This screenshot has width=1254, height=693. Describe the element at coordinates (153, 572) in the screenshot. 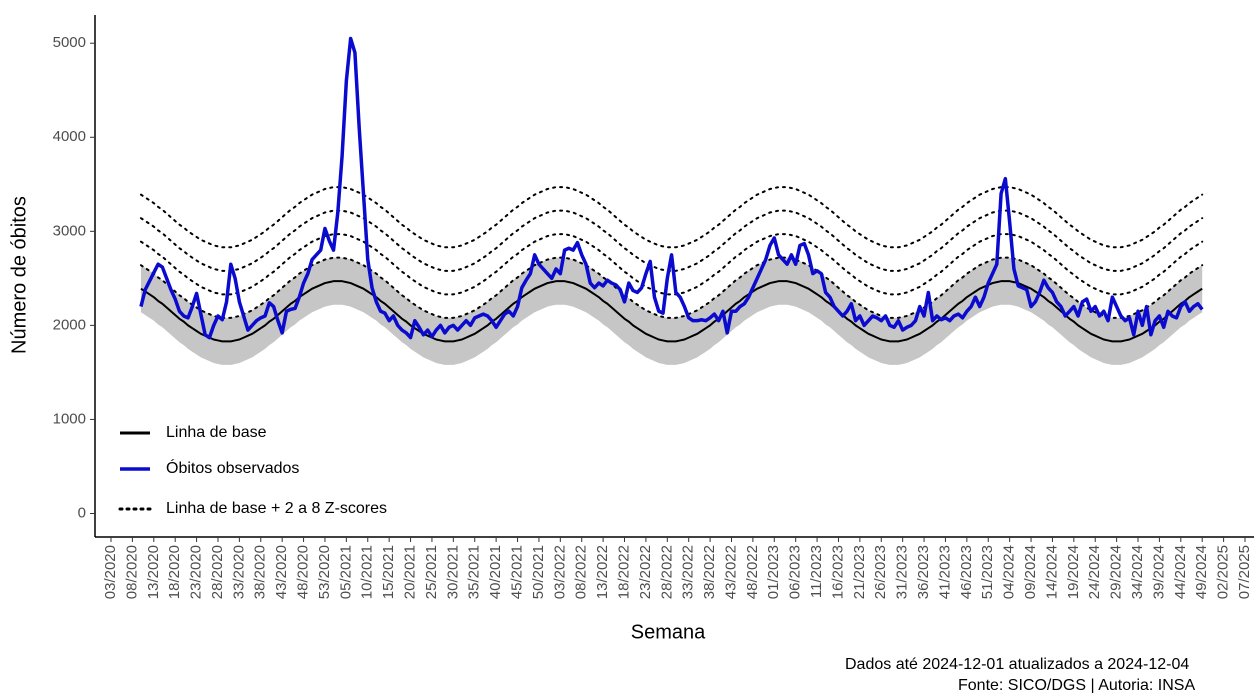

I see `x-tick-label: 13/2020` at that location.